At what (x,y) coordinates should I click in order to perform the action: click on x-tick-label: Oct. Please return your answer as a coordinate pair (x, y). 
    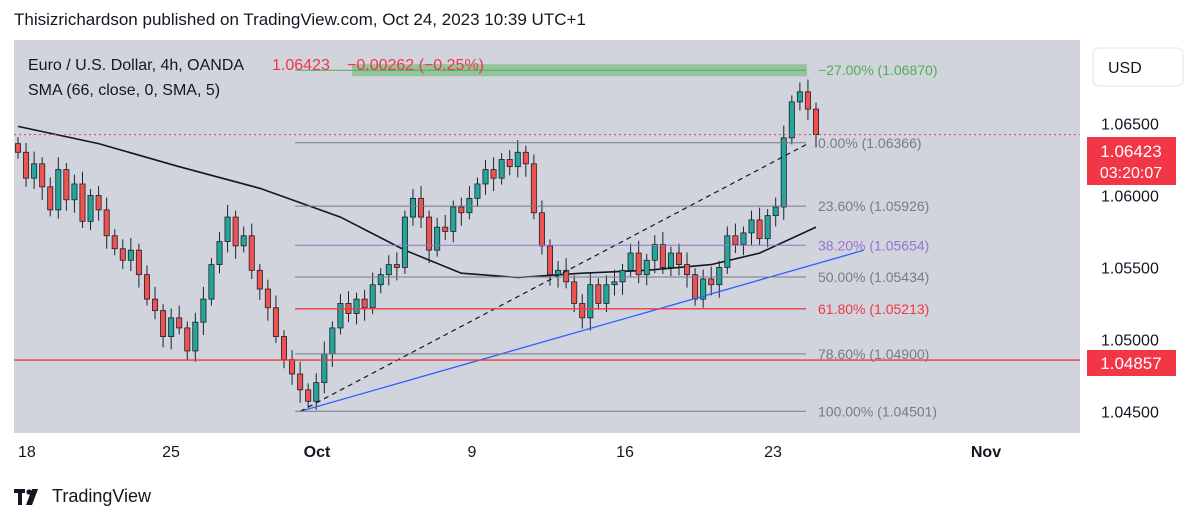
    Looking at the image, I should click on (317, 452).